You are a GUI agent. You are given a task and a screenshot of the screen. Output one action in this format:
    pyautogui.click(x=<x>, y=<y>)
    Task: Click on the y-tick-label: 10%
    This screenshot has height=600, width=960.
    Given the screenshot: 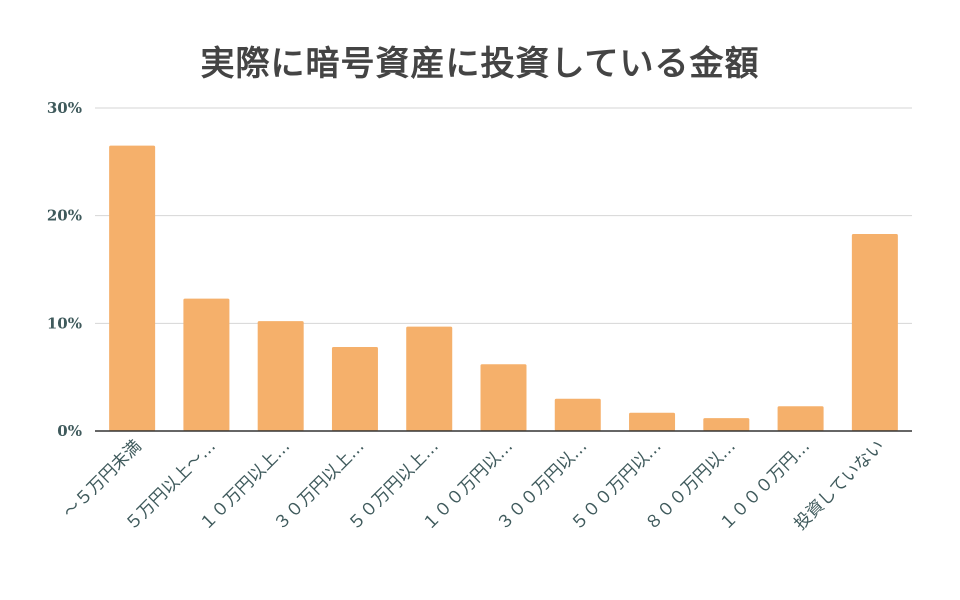 What is the action you would take?
    pyautogui.click(x=64, y=323)
    